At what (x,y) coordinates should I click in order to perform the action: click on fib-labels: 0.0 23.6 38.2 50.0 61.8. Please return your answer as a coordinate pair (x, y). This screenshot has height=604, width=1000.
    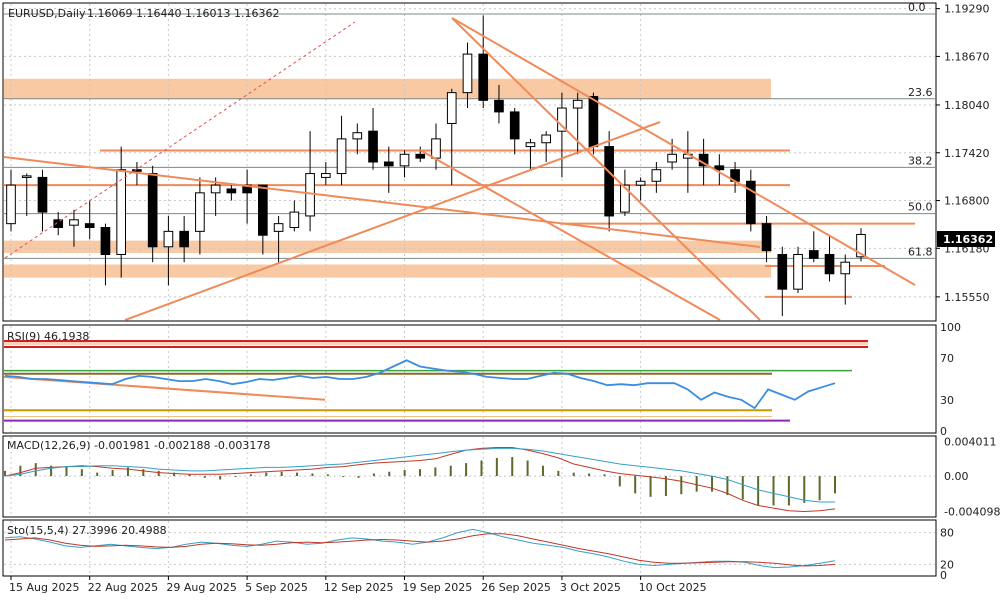
    Looking at the image, I should click on (920, 129).